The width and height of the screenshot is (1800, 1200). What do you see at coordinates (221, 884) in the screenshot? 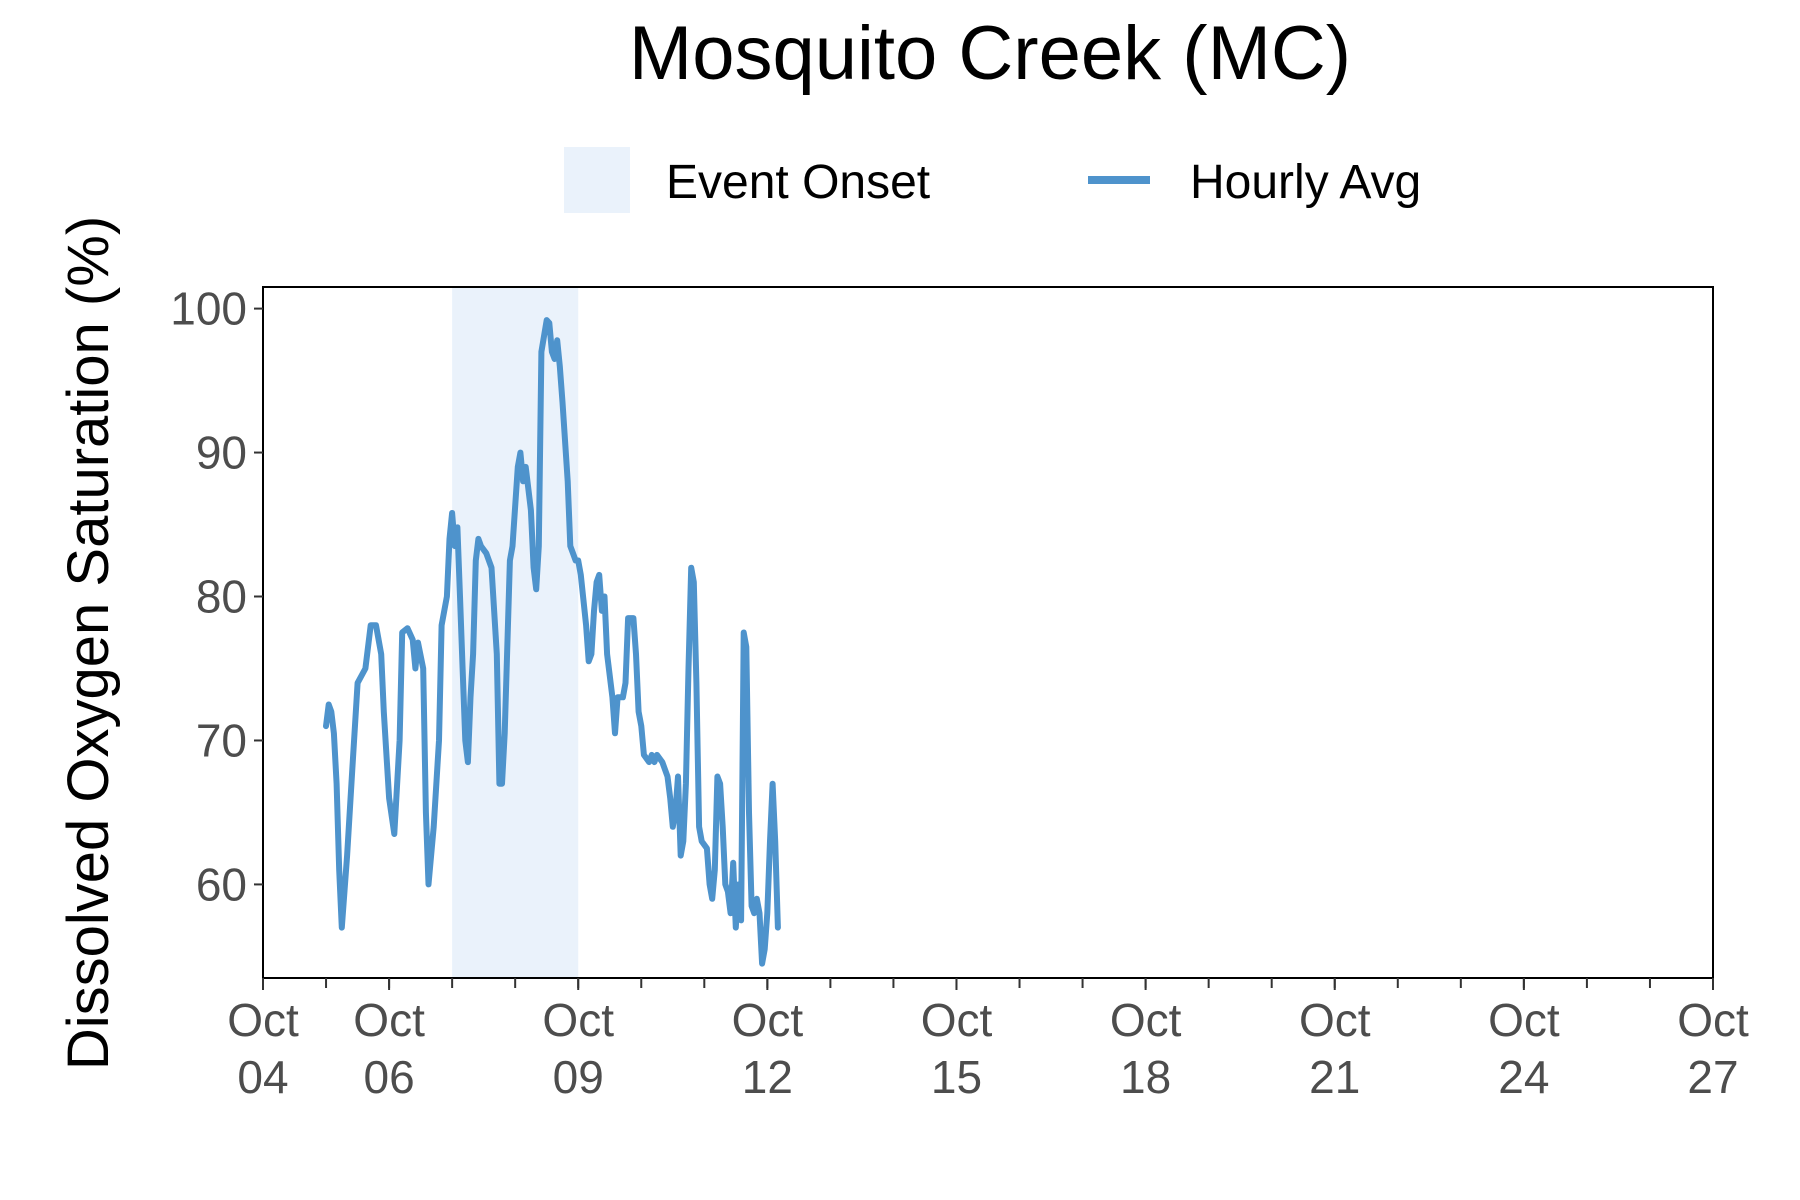
I see `y-tick-label: 60` at bounding box center [221, 884].